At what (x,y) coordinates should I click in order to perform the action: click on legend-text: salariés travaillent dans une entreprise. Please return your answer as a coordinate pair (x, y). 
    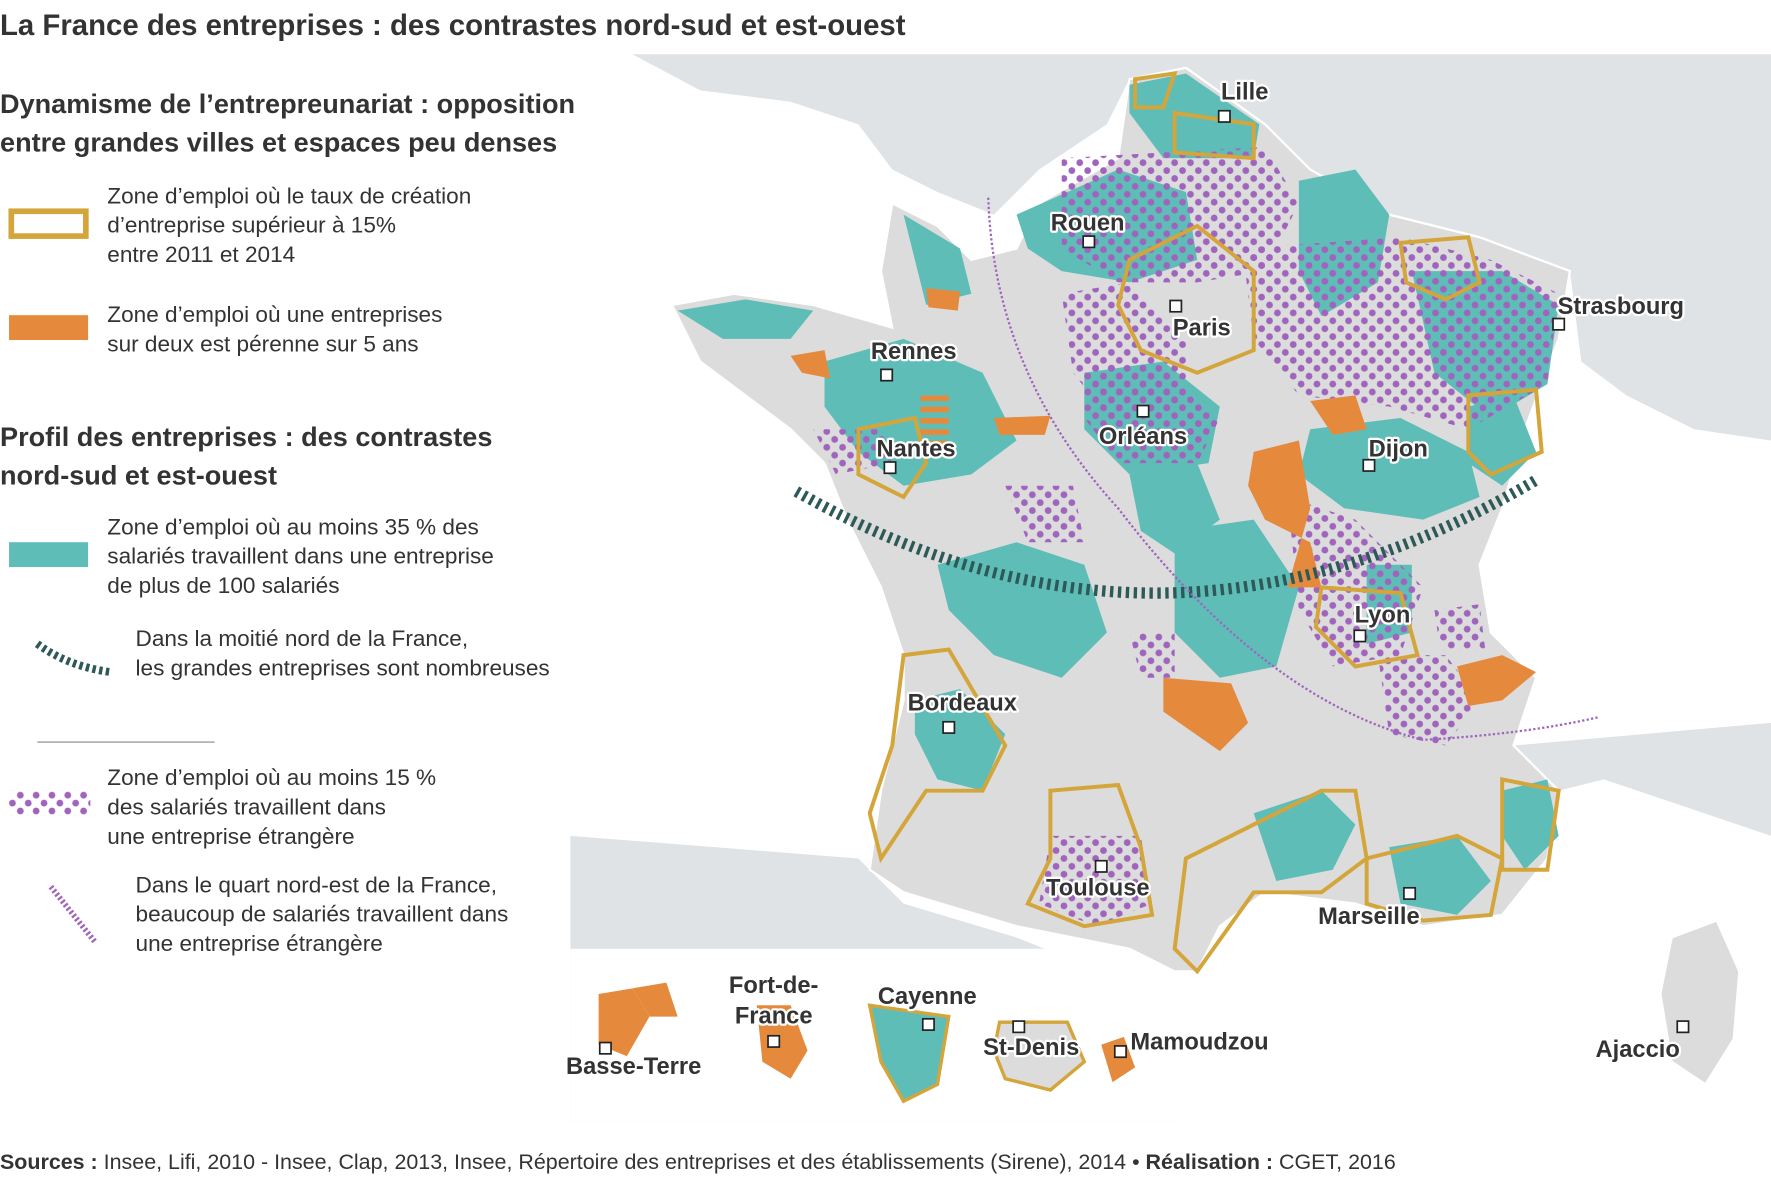
    Looking at the image, I should click on (300, 556).